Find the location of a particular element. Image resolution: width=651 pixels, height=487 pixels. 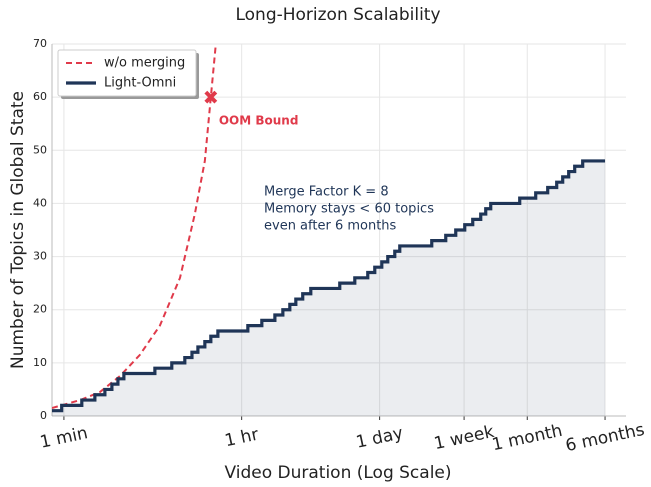

chart-title: Long-Horizon Scalability is located at coordinates (337, 15).